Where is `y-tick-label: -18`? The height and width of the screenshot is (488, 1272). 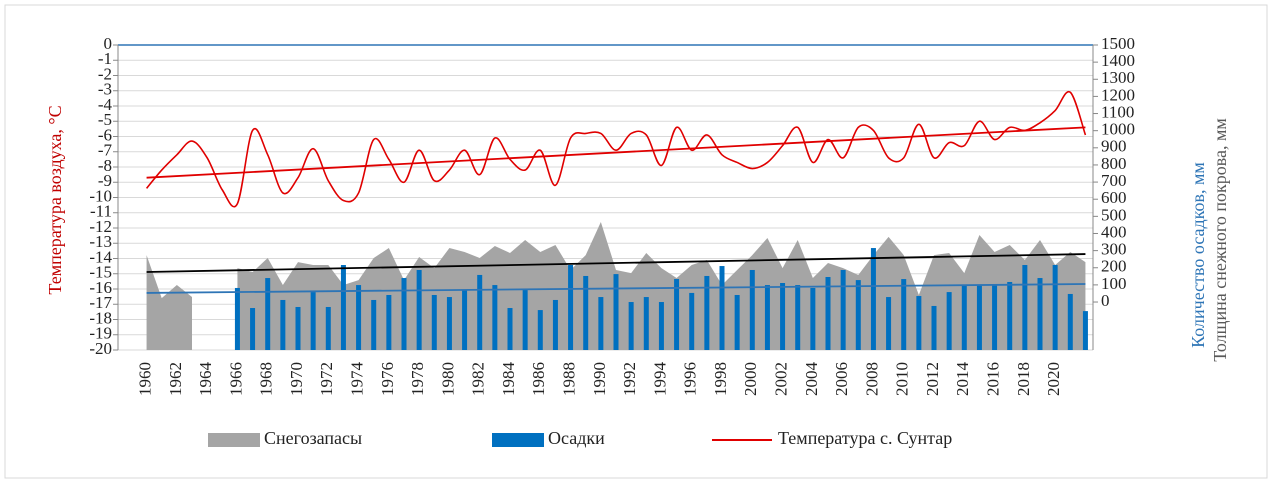 y-tick-label: -18 is located at coordinates (100, 317).